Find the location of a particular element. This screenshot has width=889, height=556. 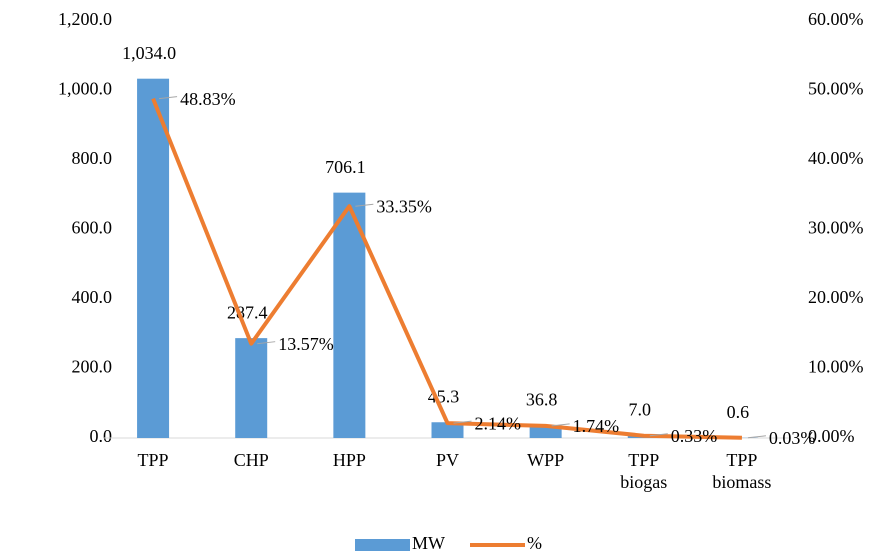

y2-tick-label: 60.00% is located at coordinates (836, 19).